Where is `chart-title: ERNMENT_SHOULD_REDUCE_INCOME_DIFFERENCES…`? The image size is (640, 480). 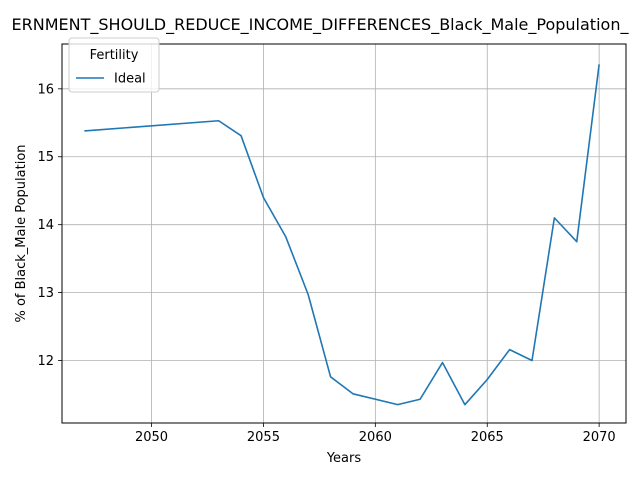 chart-title: ERNMENT_SHOULD_REDUCE_INCOME_DIFFERENCES… is located at coordinates (321, 25).